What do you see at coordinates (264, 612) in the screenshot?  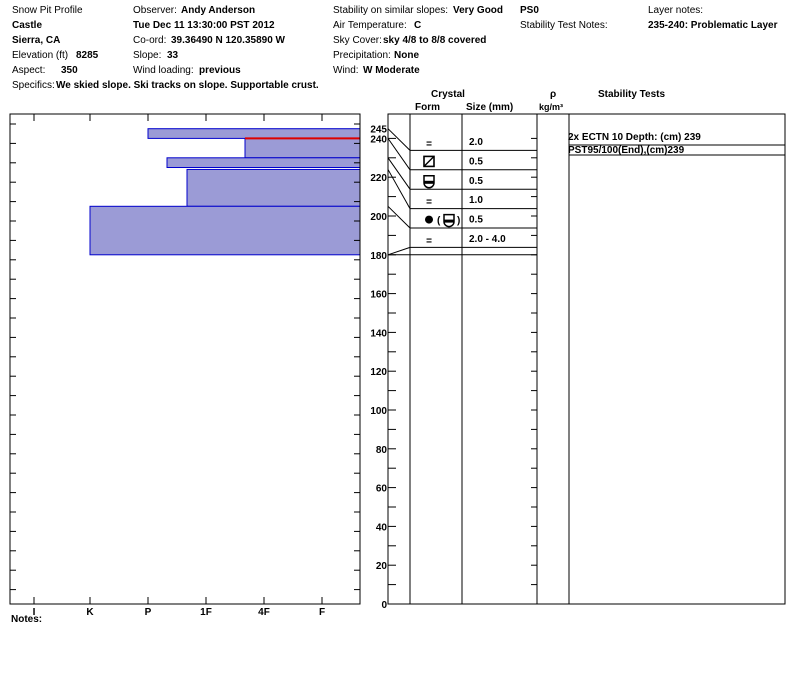 I see `hardness-label-4F: 4F` at bounding box center [264, 612].